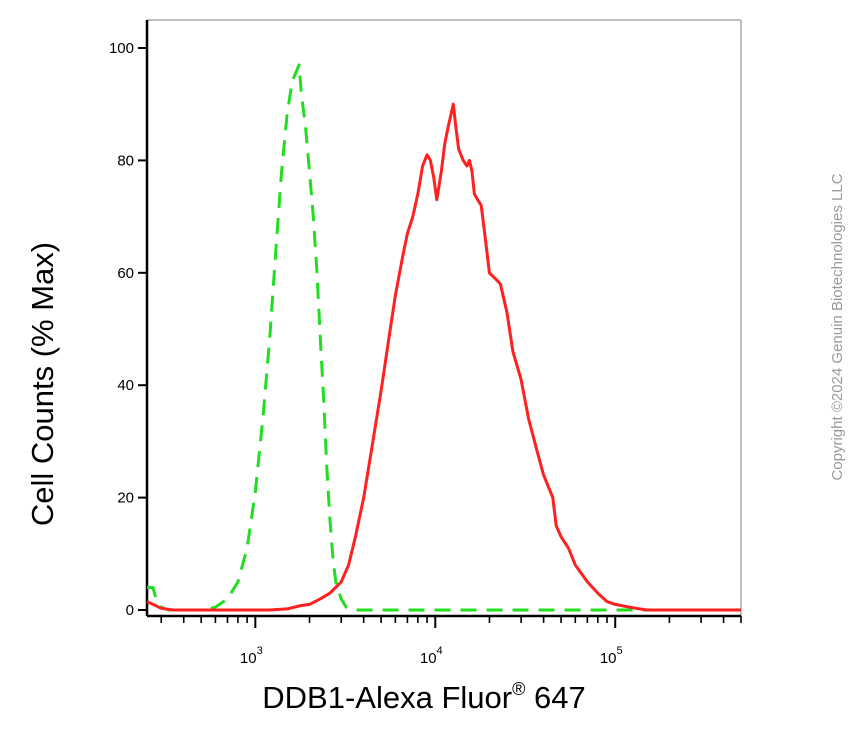 The image size is (865, 730). I want to click on x-axis-title: DDB1-Alexa Fluor® 647, so click(423, 697).